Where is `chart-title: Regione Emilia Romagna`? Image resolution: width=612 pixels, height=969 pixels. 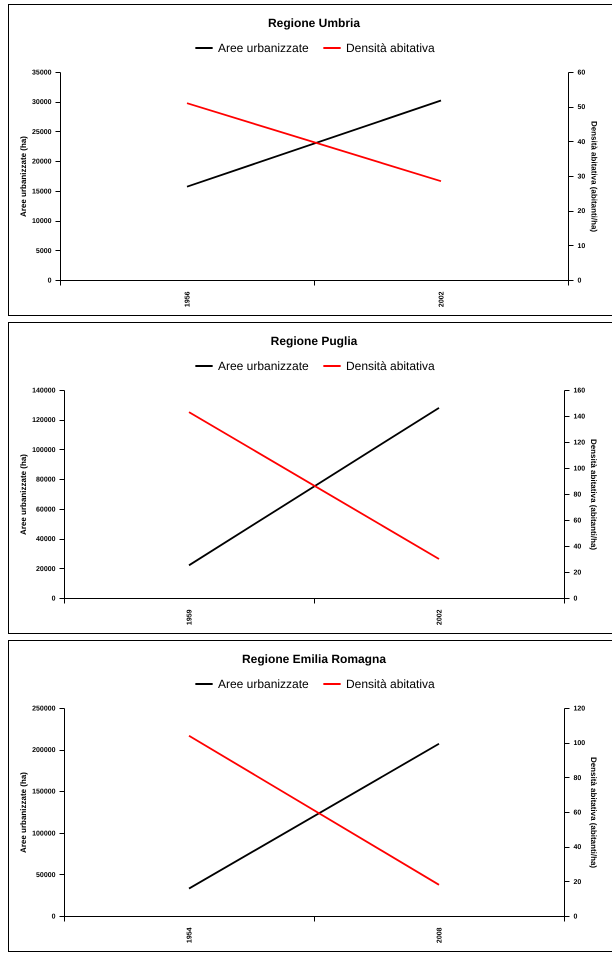
chart-title: Regione Emilia Romagna is located at coordinates (314, 659).